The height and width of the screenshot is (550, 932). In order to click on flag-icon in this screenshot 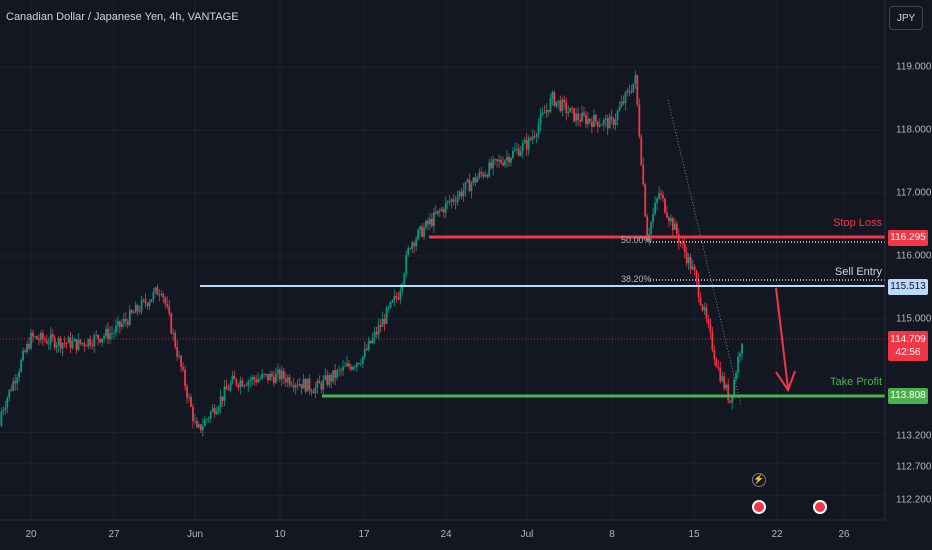, I will do `click(820, 507)`.